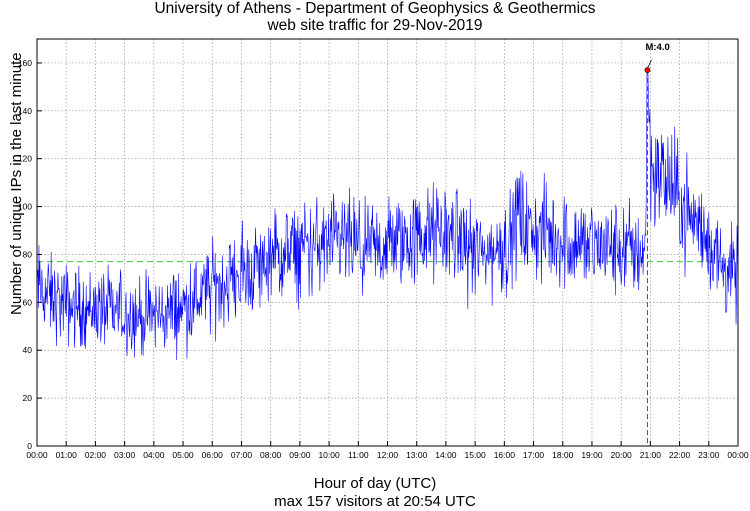 Image resolution: width=750 pixels, height=511 pixels. I want to click on y-tick-label: 60, so click(28, 302).